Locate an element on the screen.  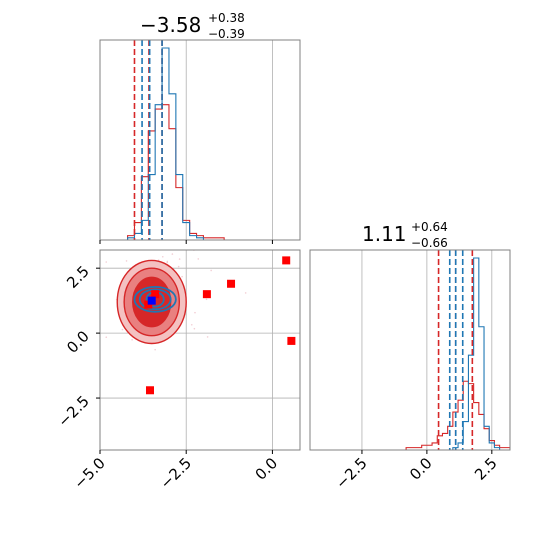
frame-2d is located at coordinates (200, 350).